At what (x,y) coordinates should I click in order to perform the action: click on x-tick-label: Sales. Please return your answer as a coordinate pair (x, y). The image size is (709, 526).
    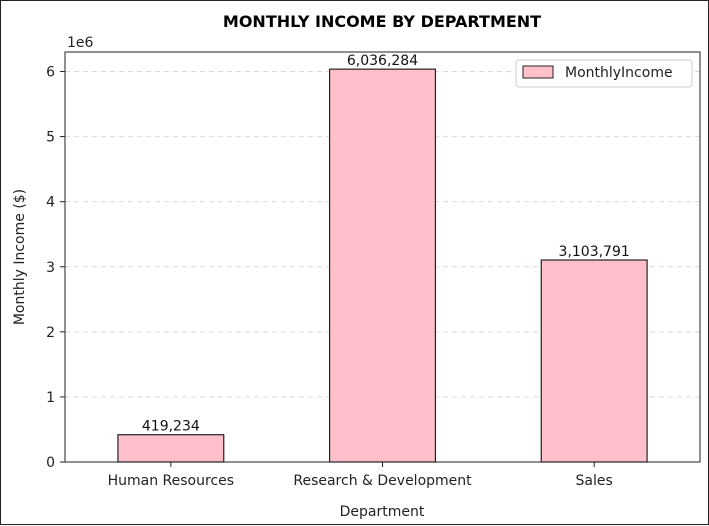
    Looking at the image, I should click on (594, 481).